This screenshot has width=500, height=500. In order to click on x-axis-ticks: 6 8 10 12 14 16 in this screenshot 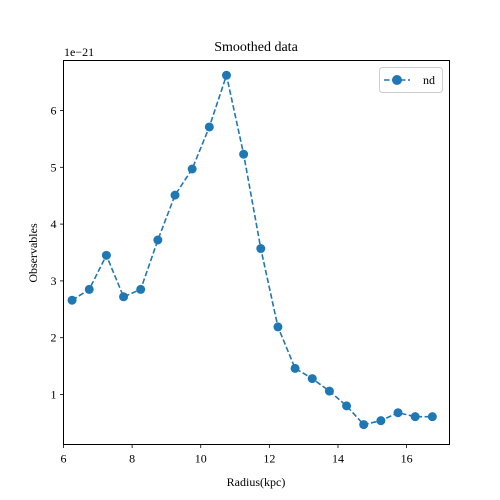, I will do `click(237, 455)`.